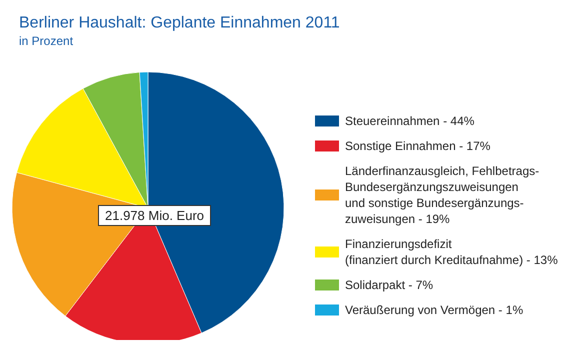  I want to click on legend-label: Sonstige Einnahmen - 17%, so click(418, 146).